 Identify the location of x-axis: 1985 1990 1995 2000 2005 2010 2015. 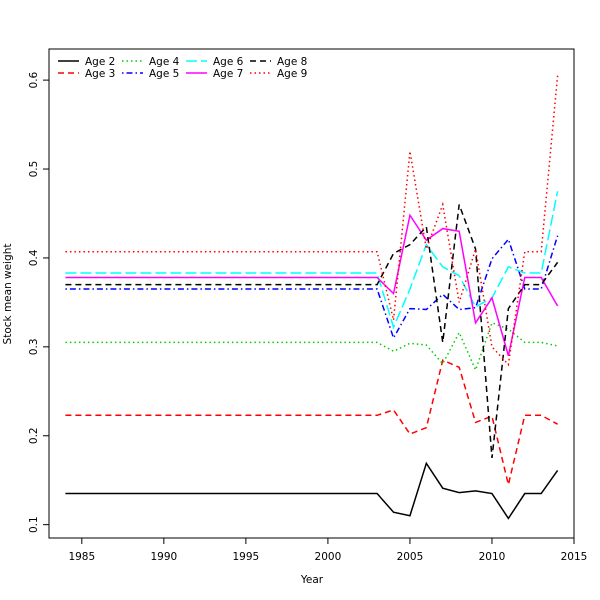
(327, 550).